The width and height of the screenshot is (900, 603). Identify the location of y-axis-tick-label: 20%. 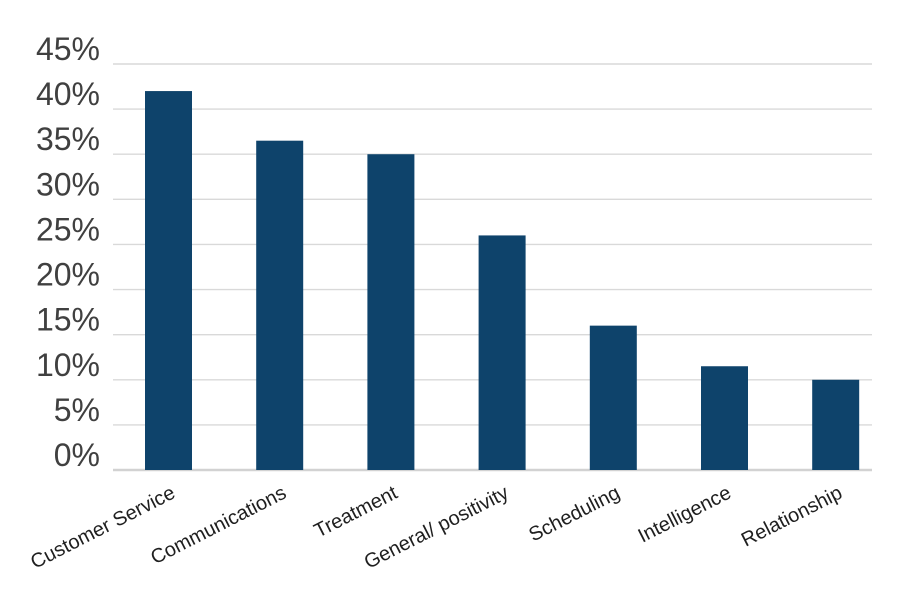
(68, 275).